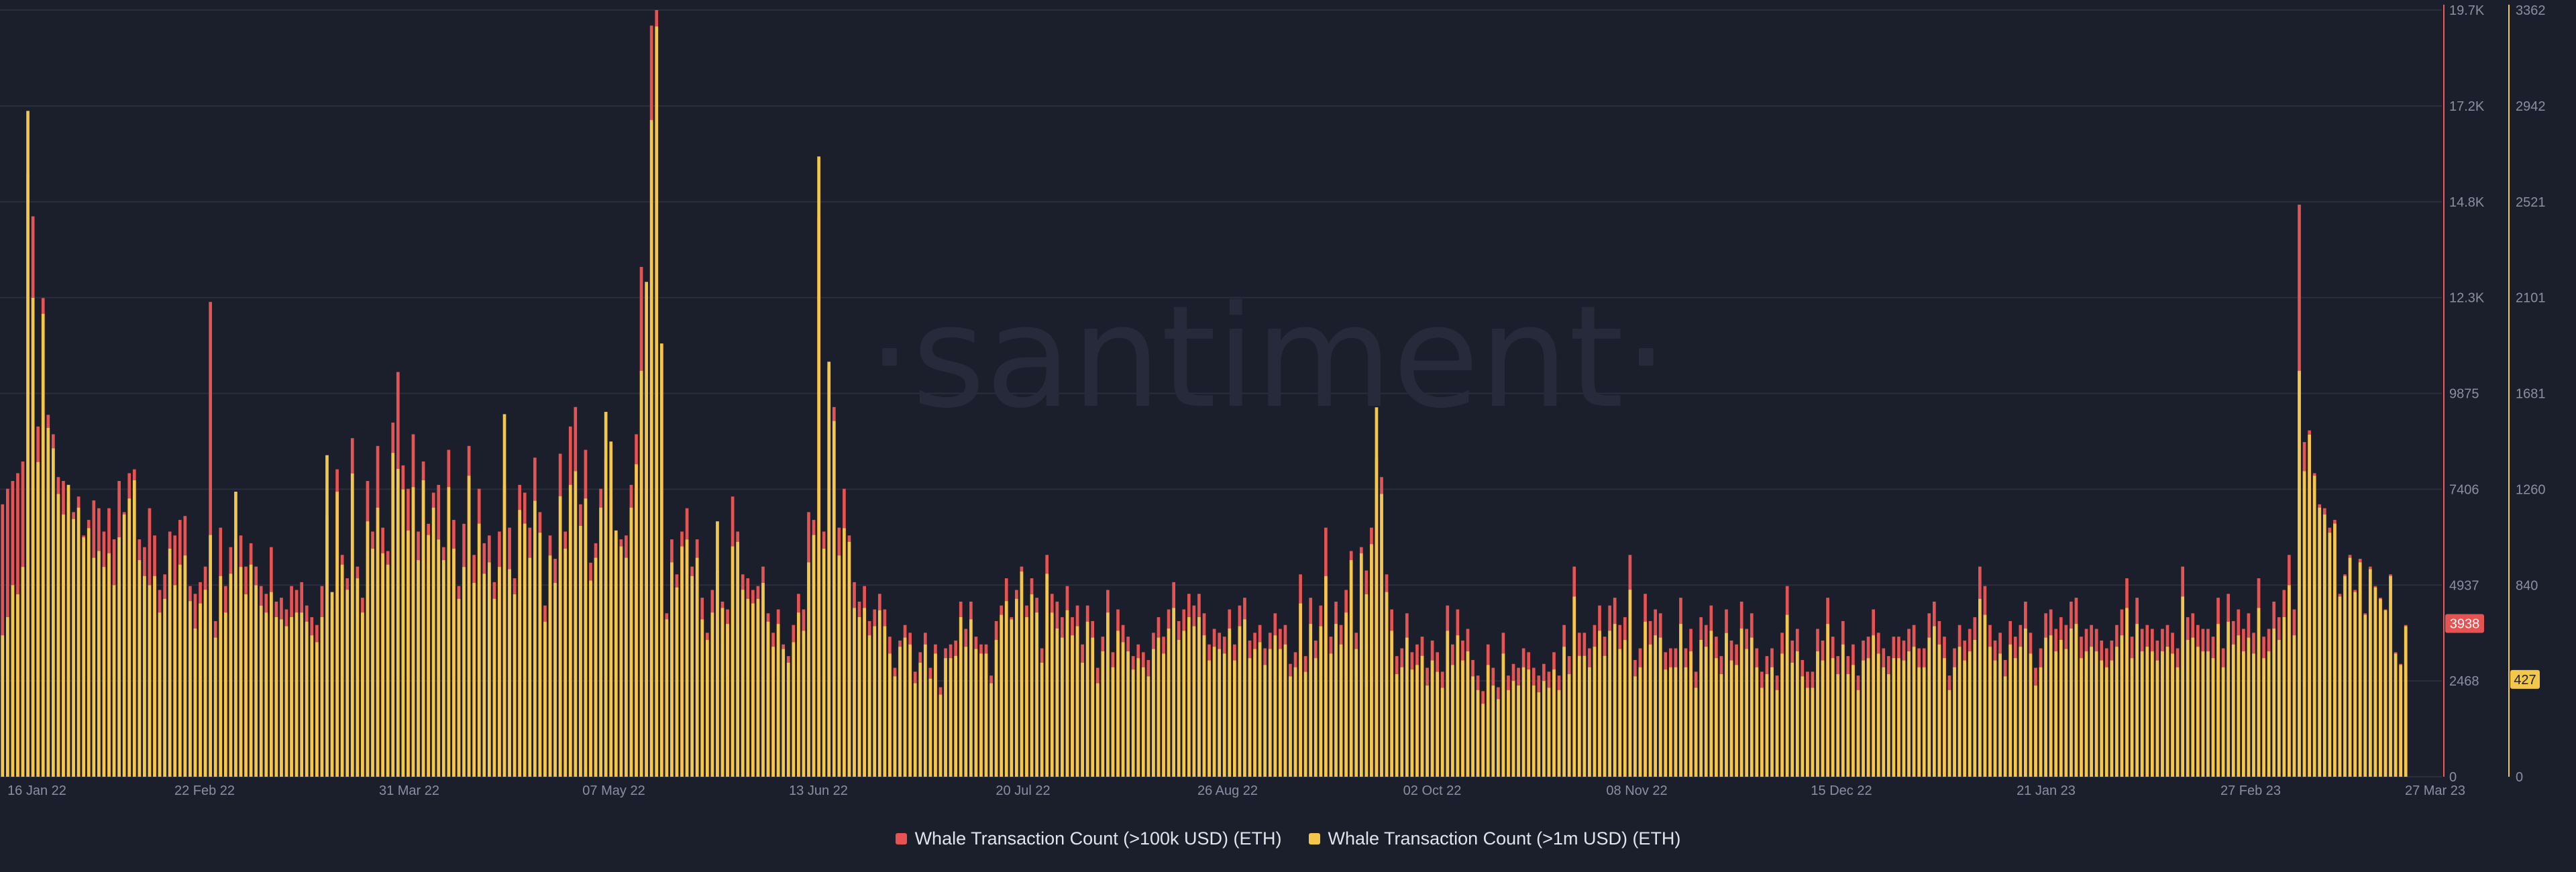 The image size is (2576, 872). I want to click on y-left-tick-label: 7406, so click(2464, 489).